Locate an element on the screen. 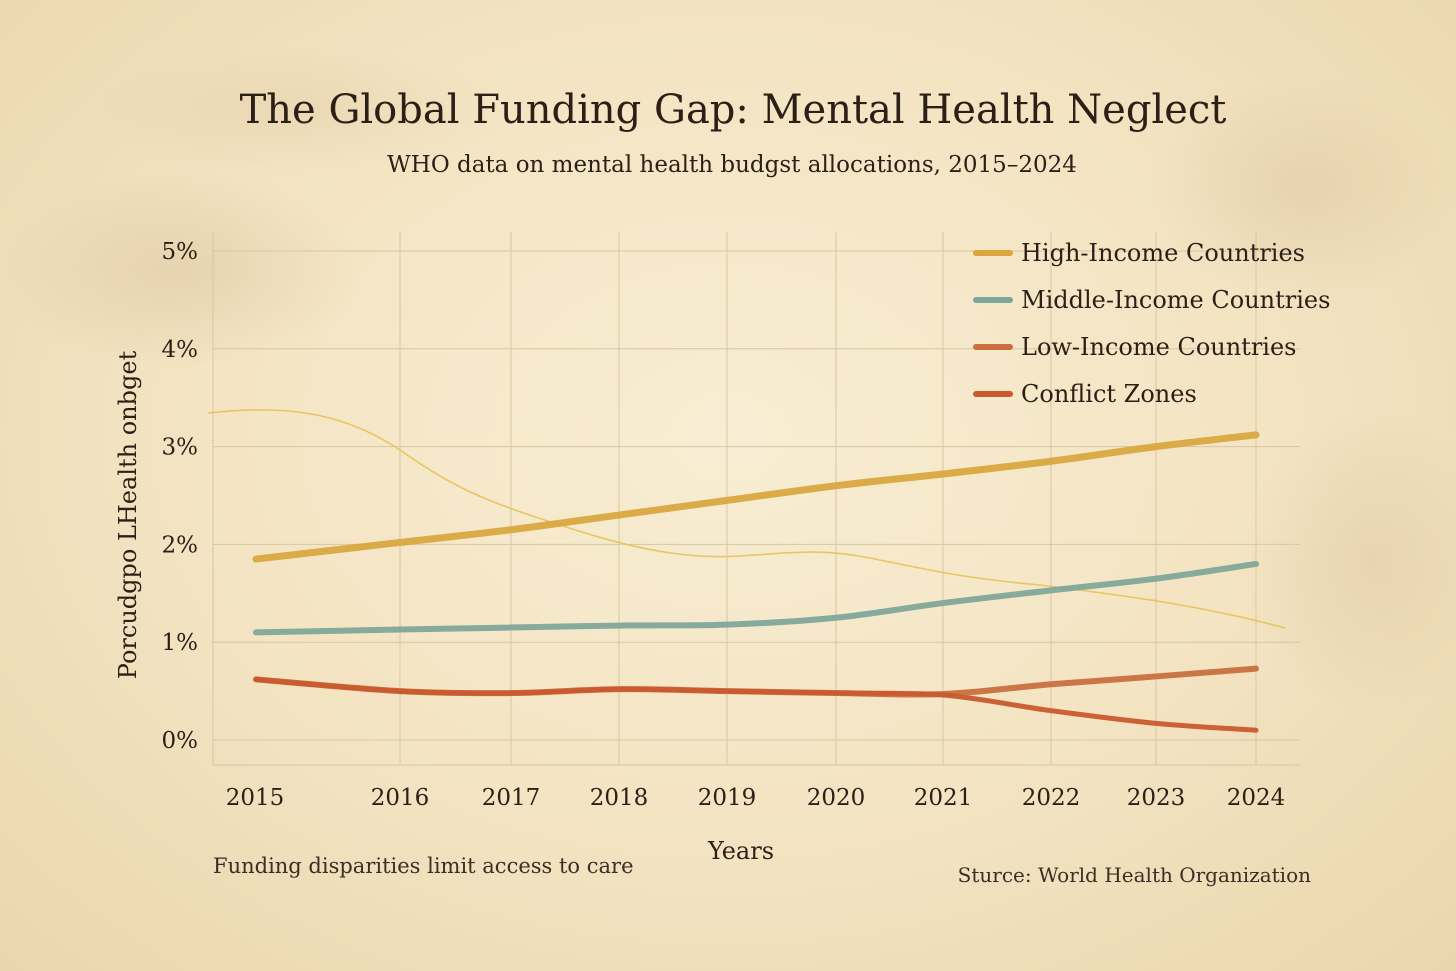 This screenshot has width=1456, height=971. x-tick-labels: 2015 2016 2017 2018 2019 2020 2021 2022 2023 2024 is located at coordinates (756, 798).